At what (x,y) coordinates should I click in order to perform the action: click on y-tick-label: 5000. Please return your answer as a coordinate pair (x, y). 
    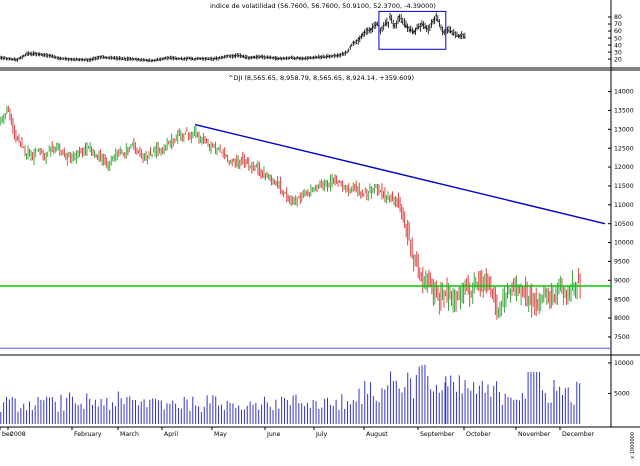
    Looking at the image, I should click on (622, 394).